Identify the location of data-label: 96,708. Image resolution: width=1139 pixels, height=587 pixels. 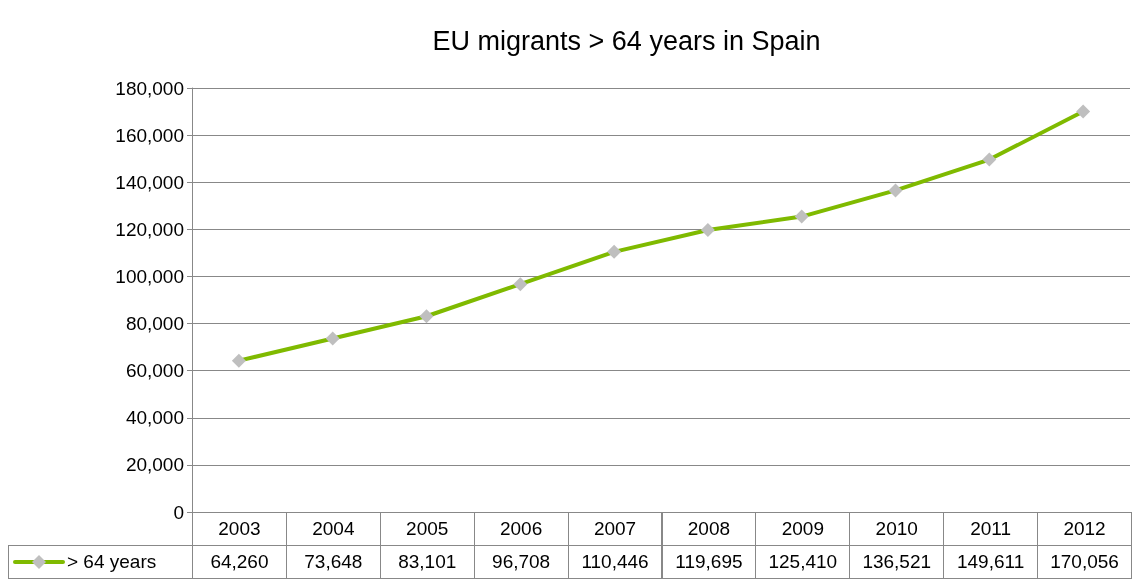
(521, 562).